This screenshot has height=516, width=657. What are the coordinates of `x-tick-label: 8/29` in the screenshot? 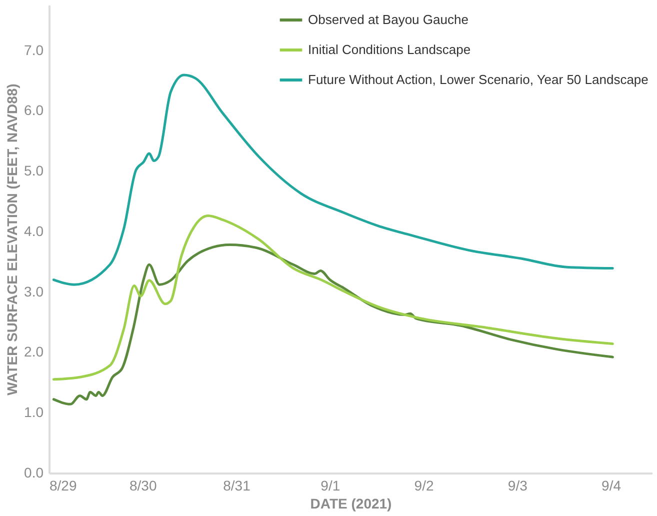 It's located at (63, 486).